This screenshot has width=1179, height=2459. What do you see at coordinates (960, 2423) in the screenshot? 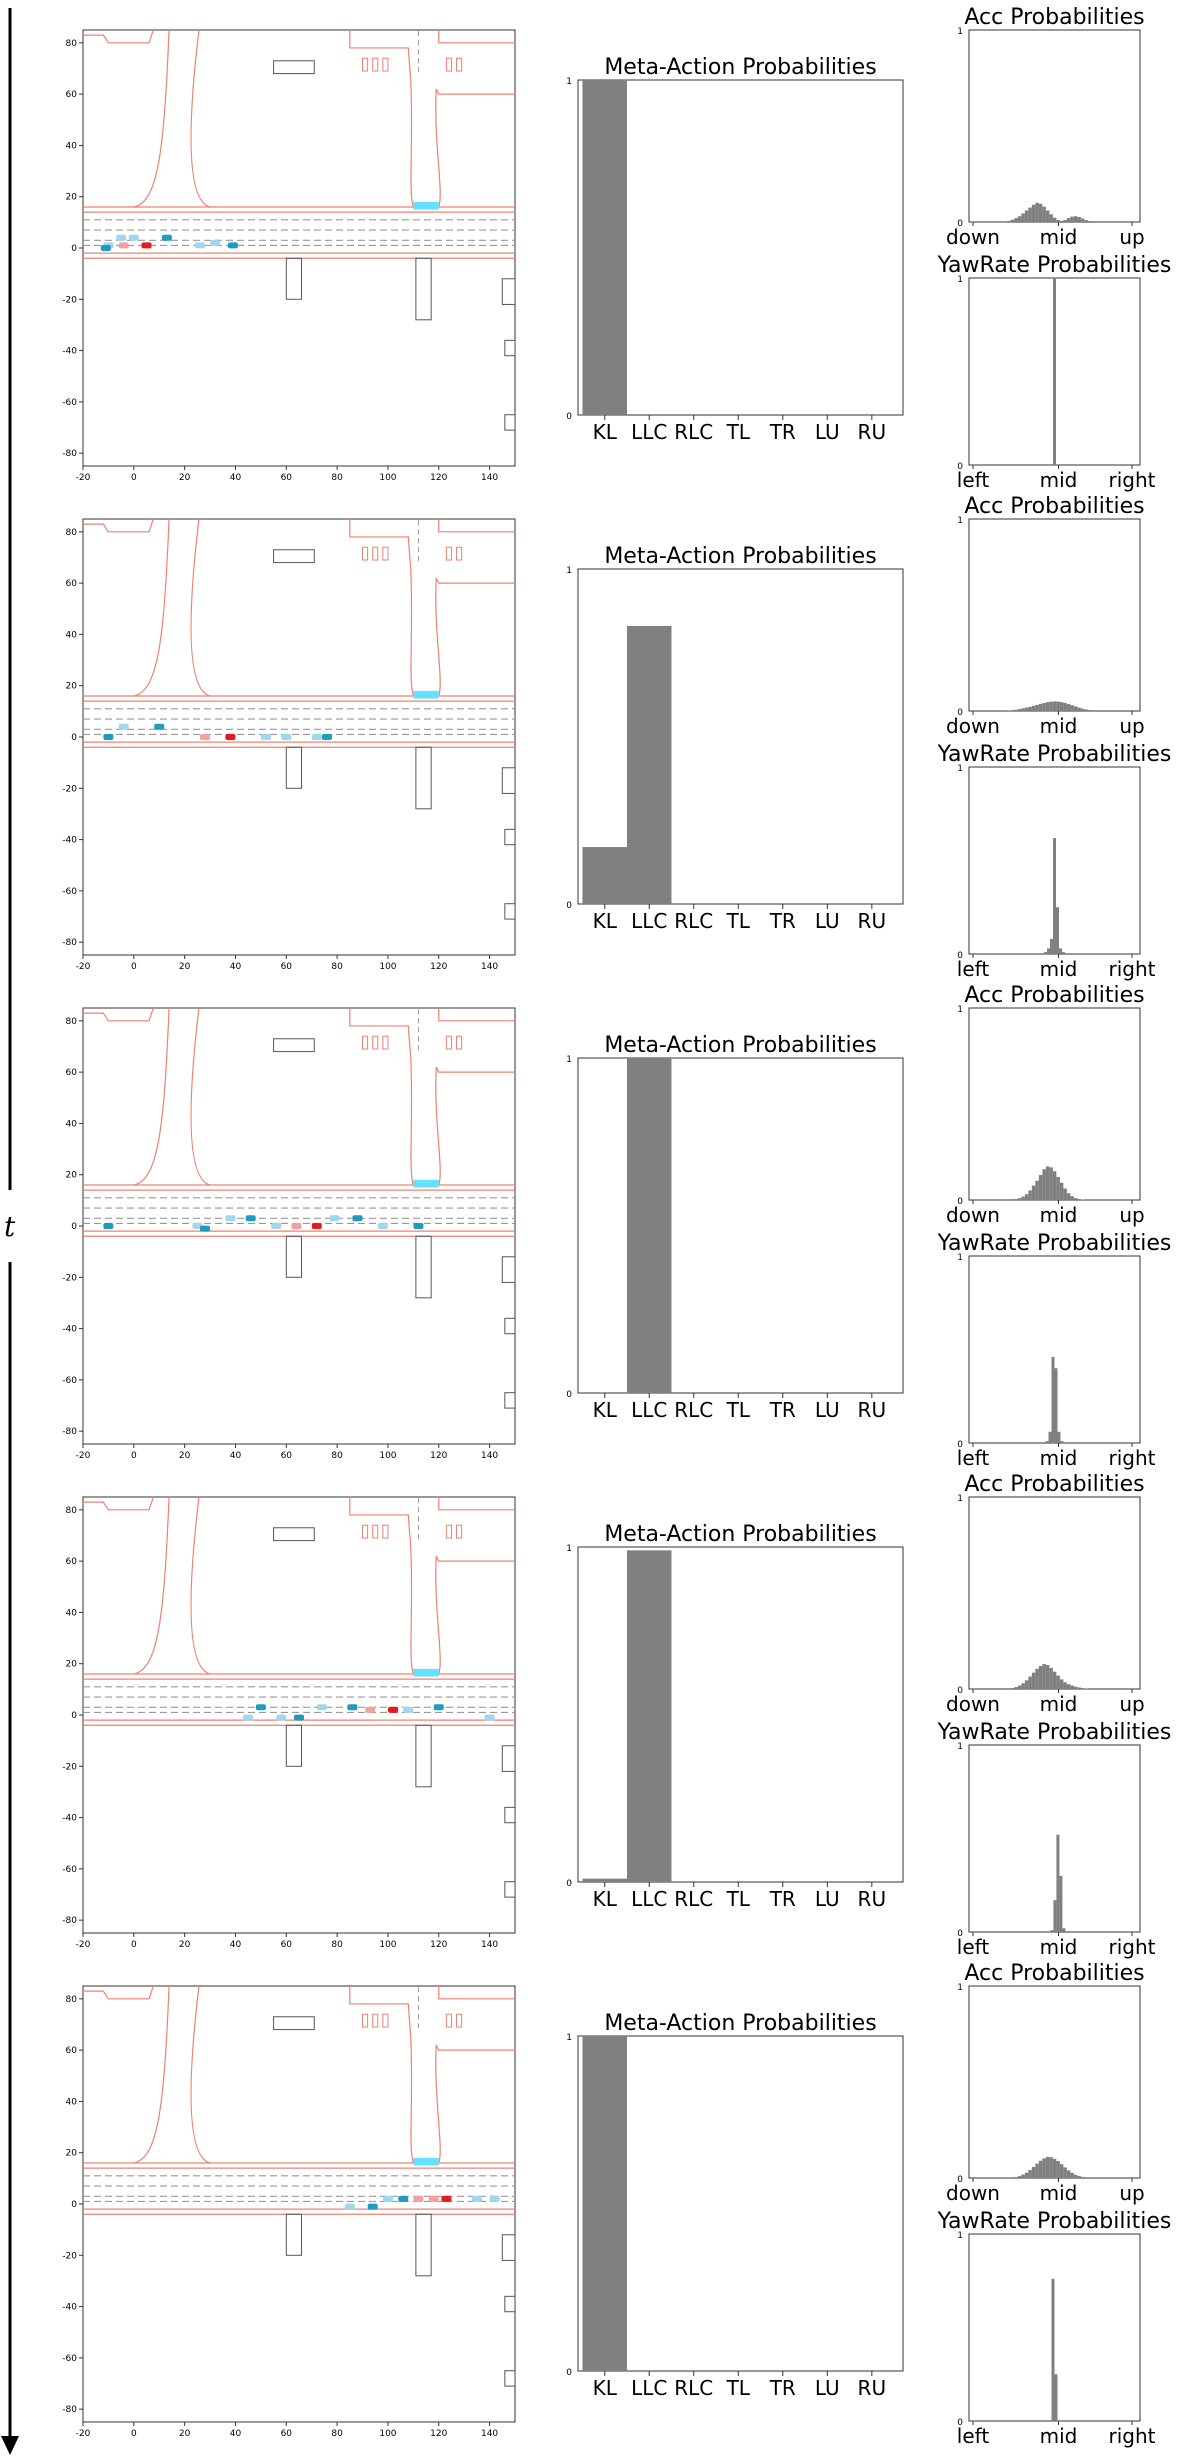
I see `yaw-y-tick-label: 0` at bounding box center [960, 2423].